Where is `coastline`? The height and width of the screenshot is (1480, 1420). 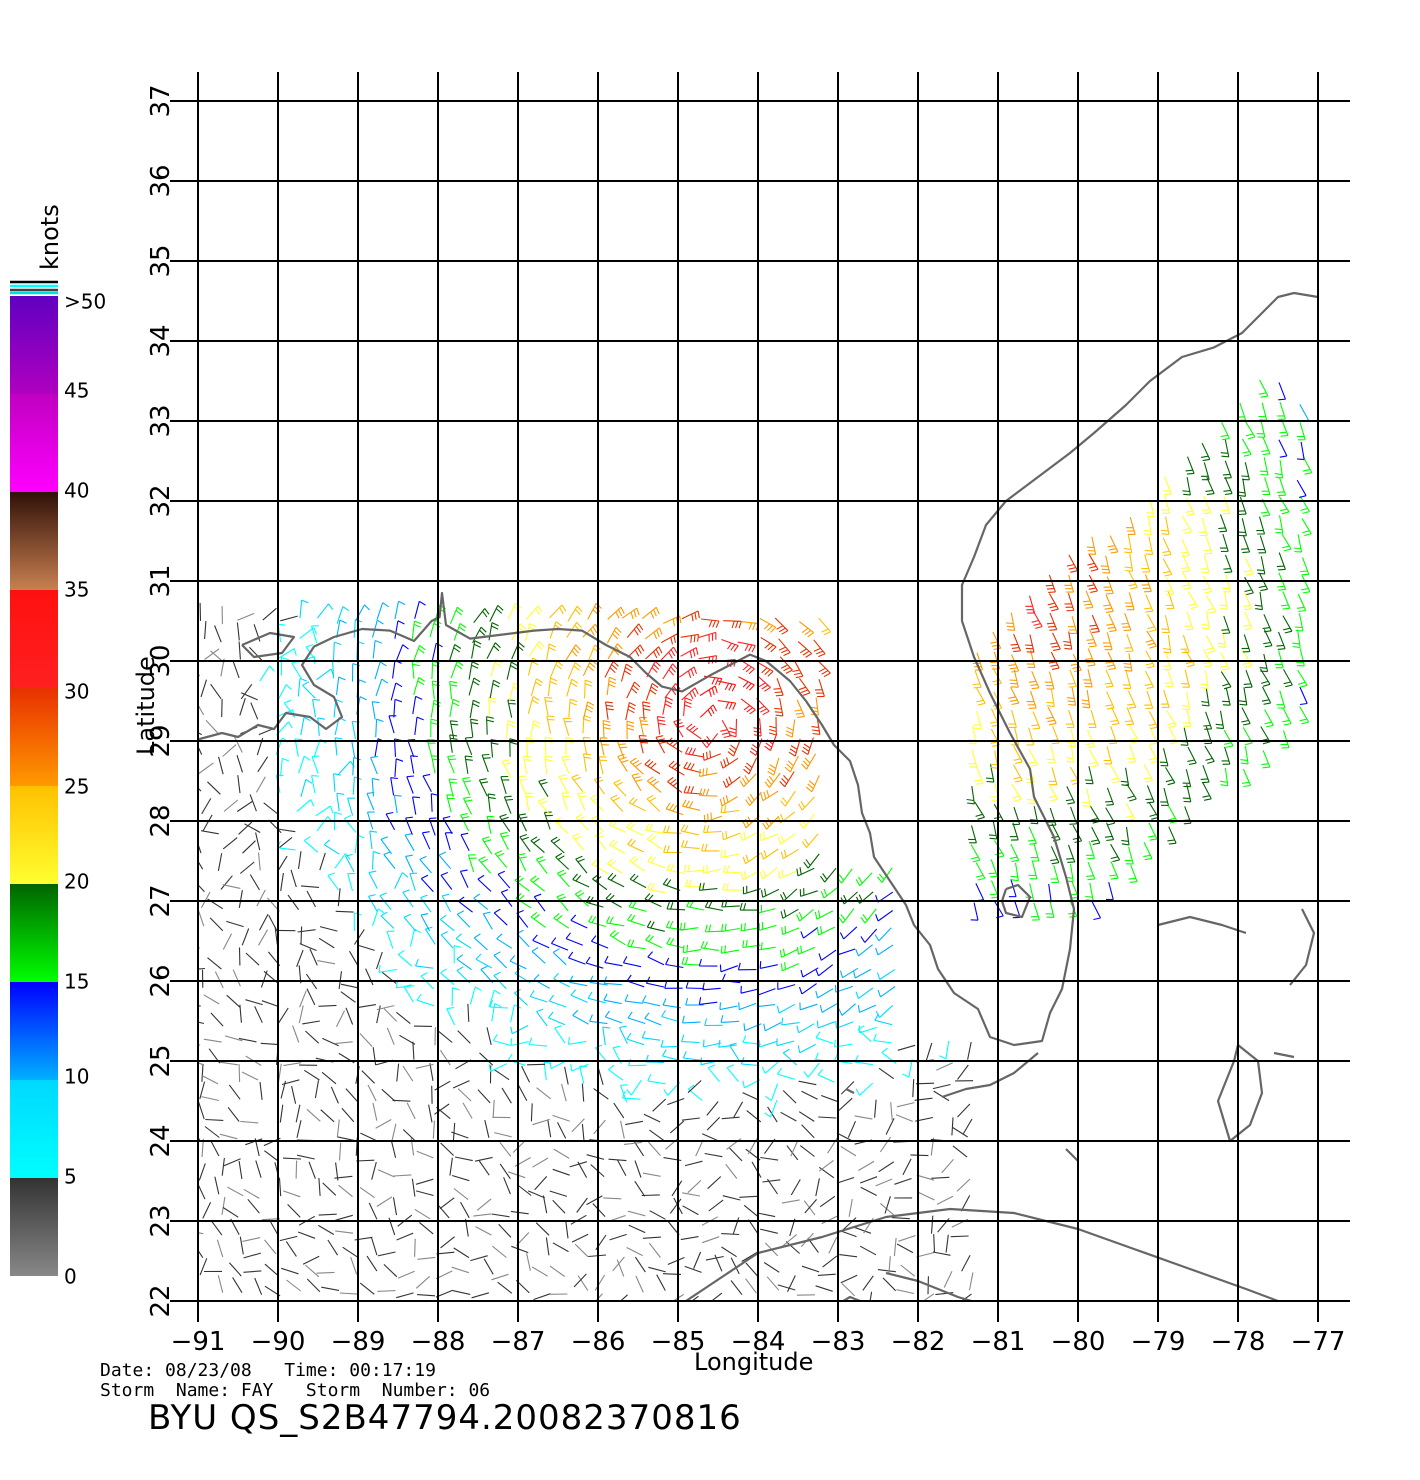
coastline is located at coordinates (850, 1091).